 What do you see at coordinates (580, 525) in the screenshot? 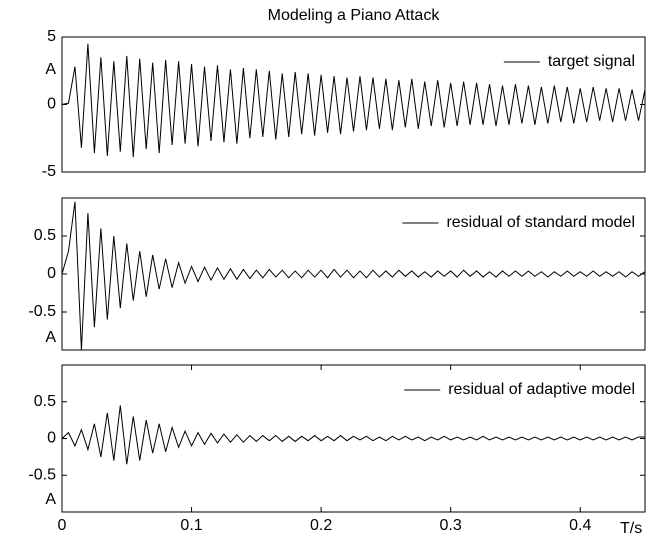
I see `x-tick-label: 0.4` at bounding box center [580, 525].